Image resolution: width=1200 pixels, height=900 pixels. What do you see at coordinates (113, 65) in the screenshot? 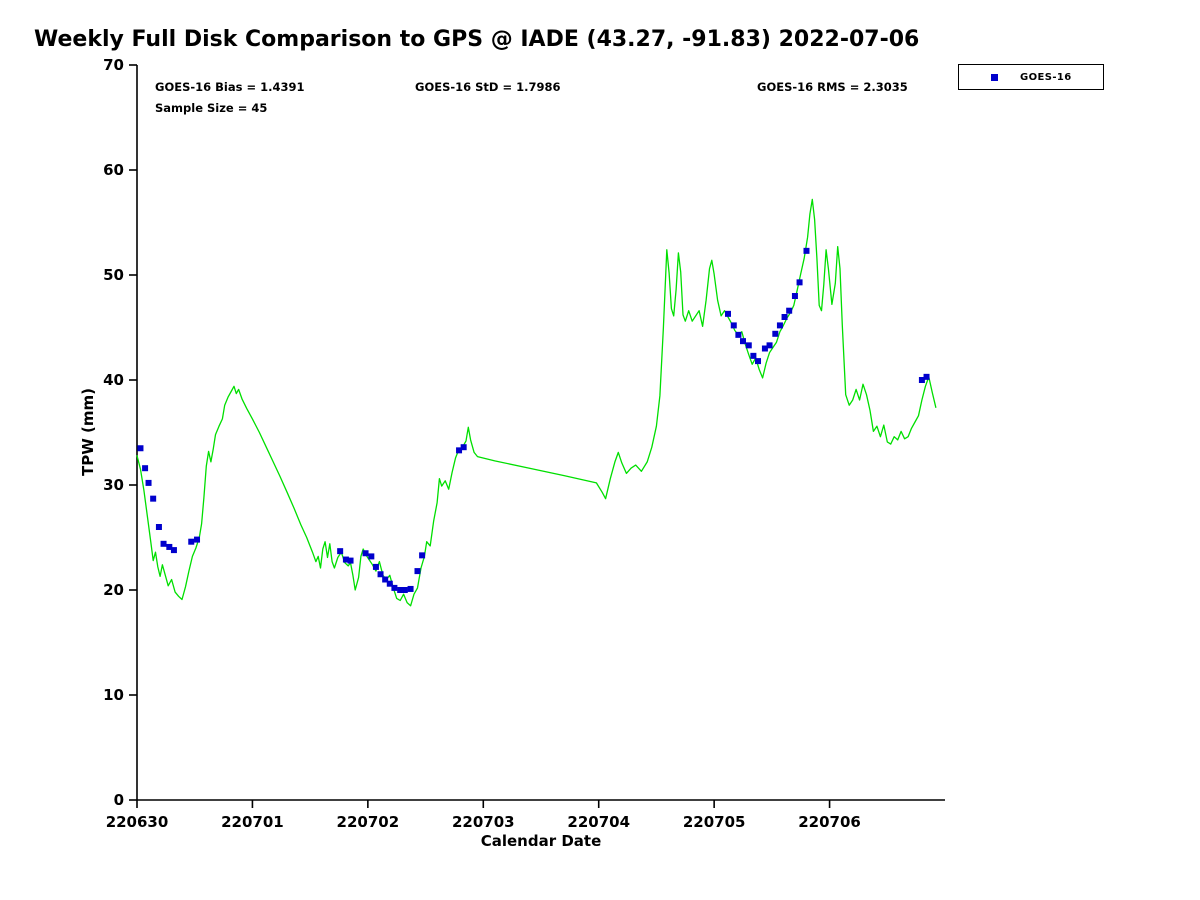
I see `y-tick-label: 70` at bounding box center [113, 65].